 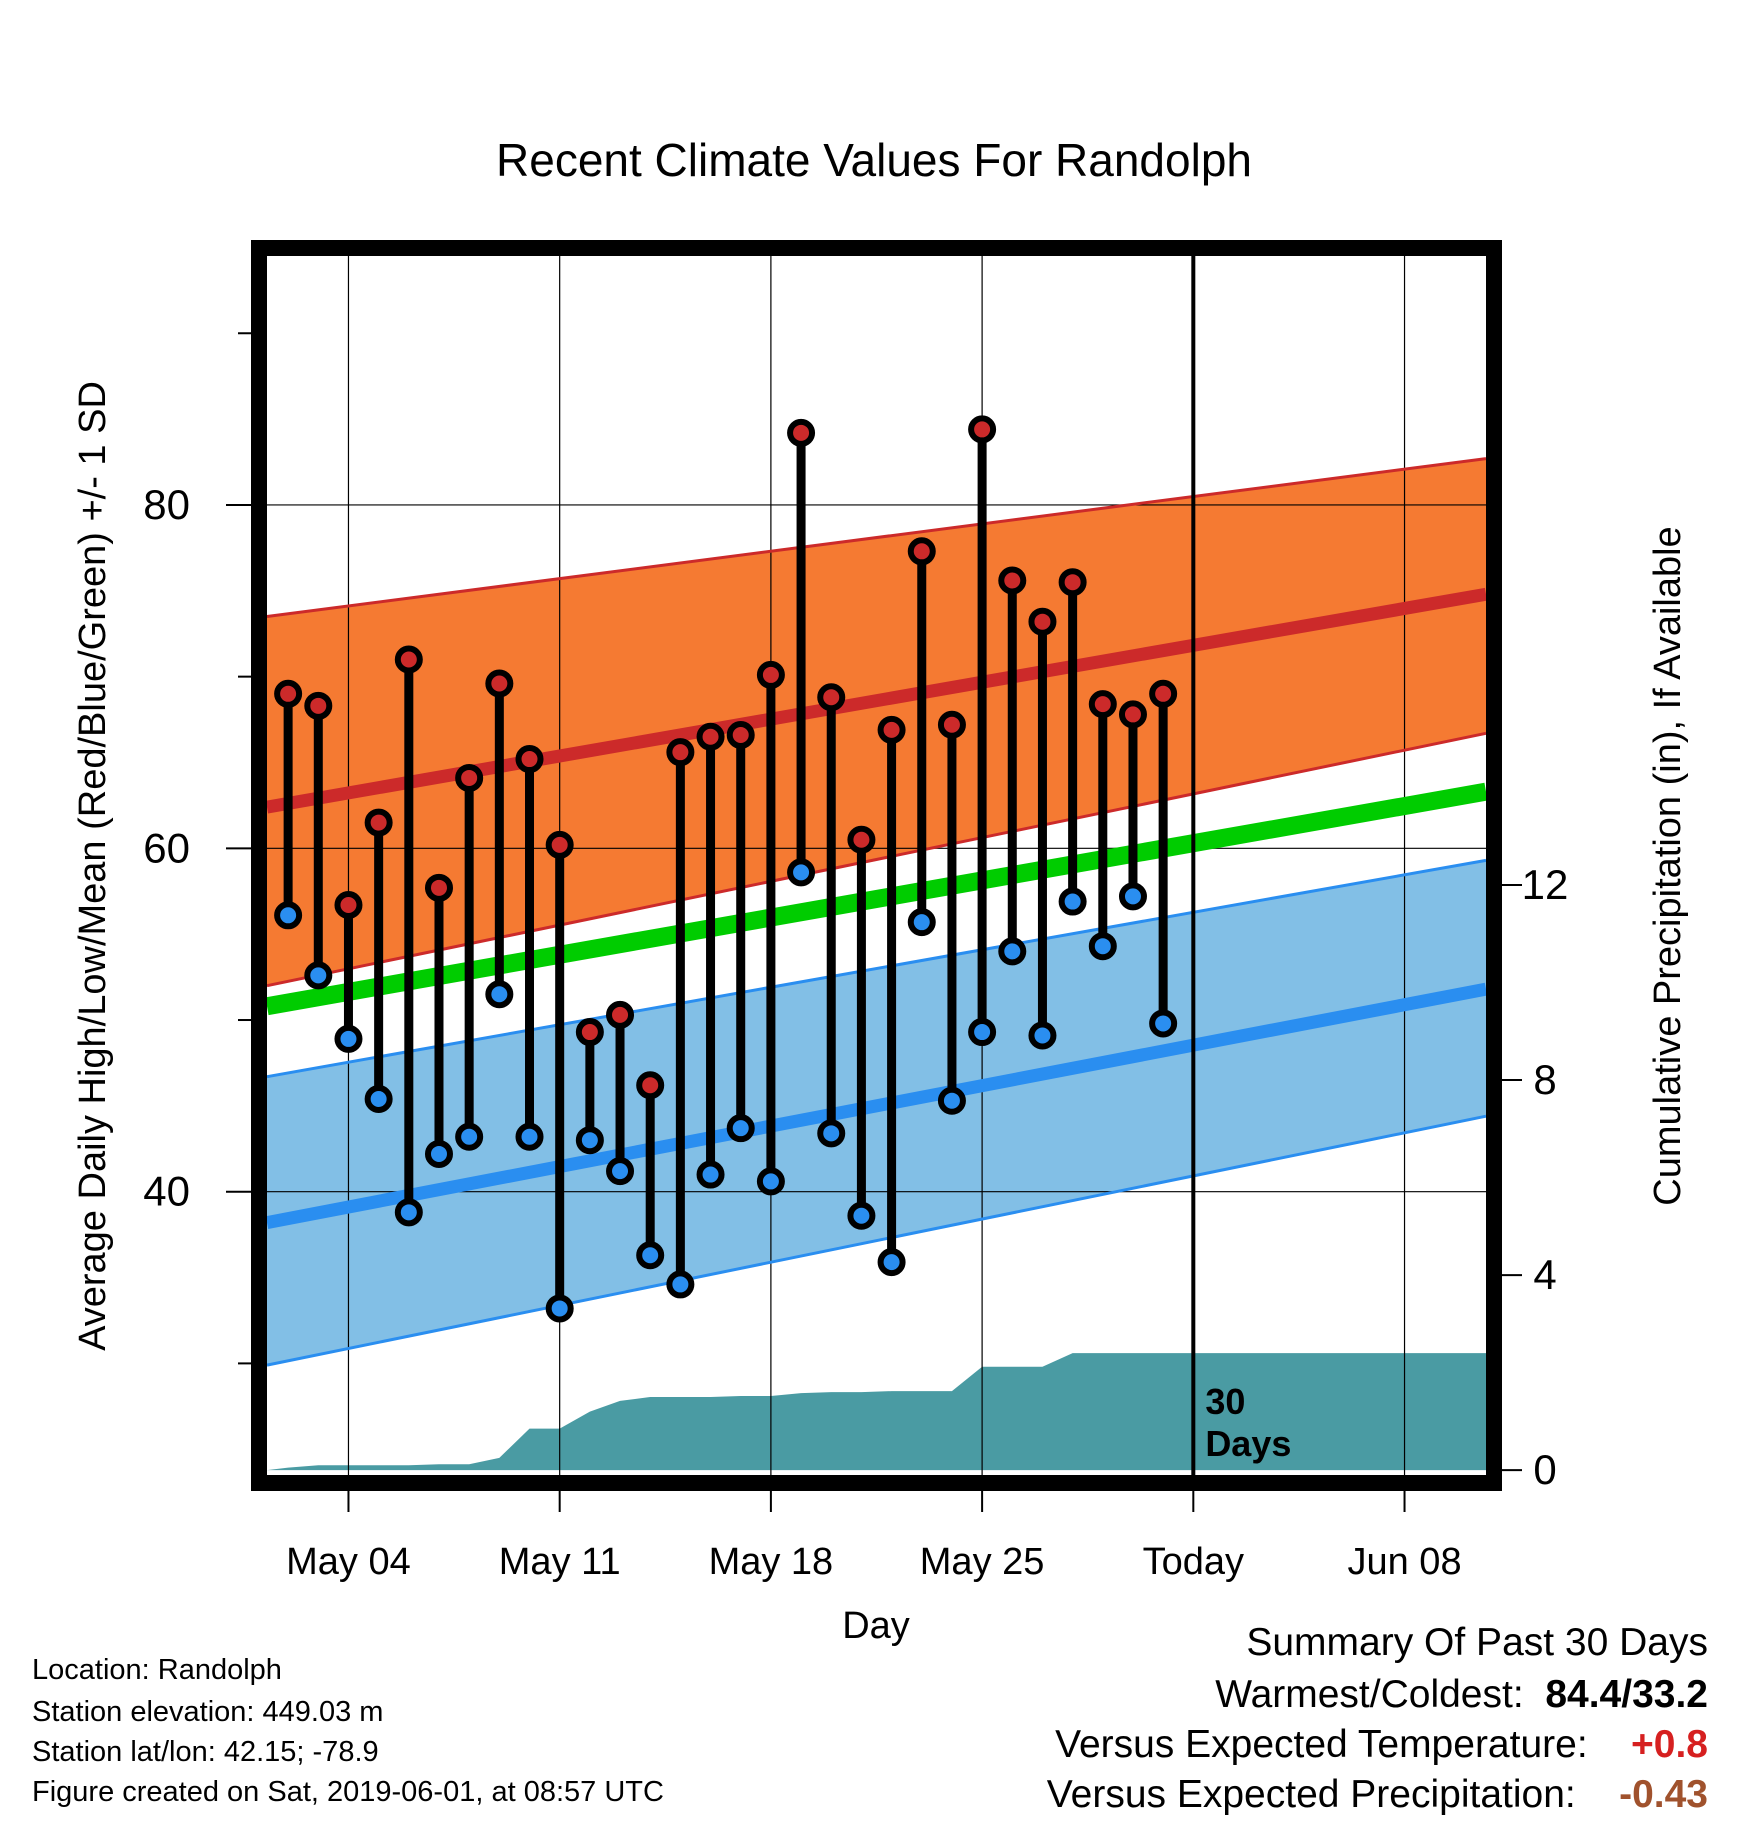 I want to click on today-annotation-days: Days, so click(x=1248, y=1443).